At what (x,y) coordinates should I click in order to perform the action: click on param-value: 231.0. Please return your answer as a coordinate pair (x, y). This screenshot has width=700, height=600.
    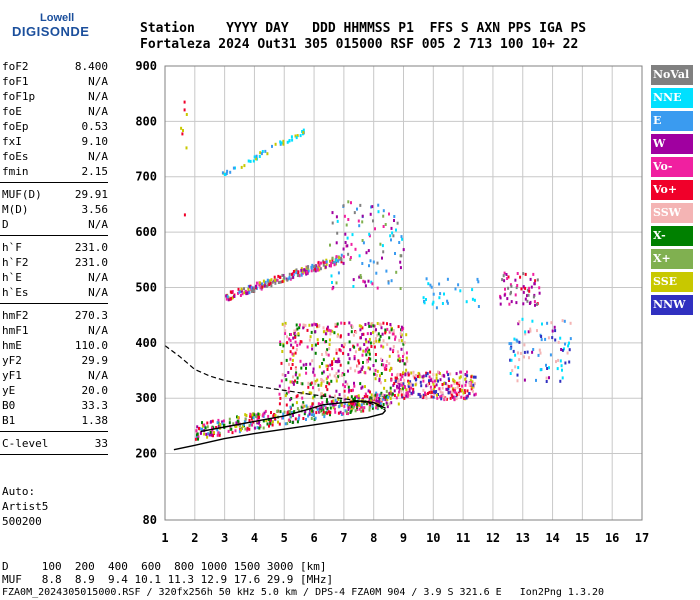
    Looking at the image, I should click on (91, 247).